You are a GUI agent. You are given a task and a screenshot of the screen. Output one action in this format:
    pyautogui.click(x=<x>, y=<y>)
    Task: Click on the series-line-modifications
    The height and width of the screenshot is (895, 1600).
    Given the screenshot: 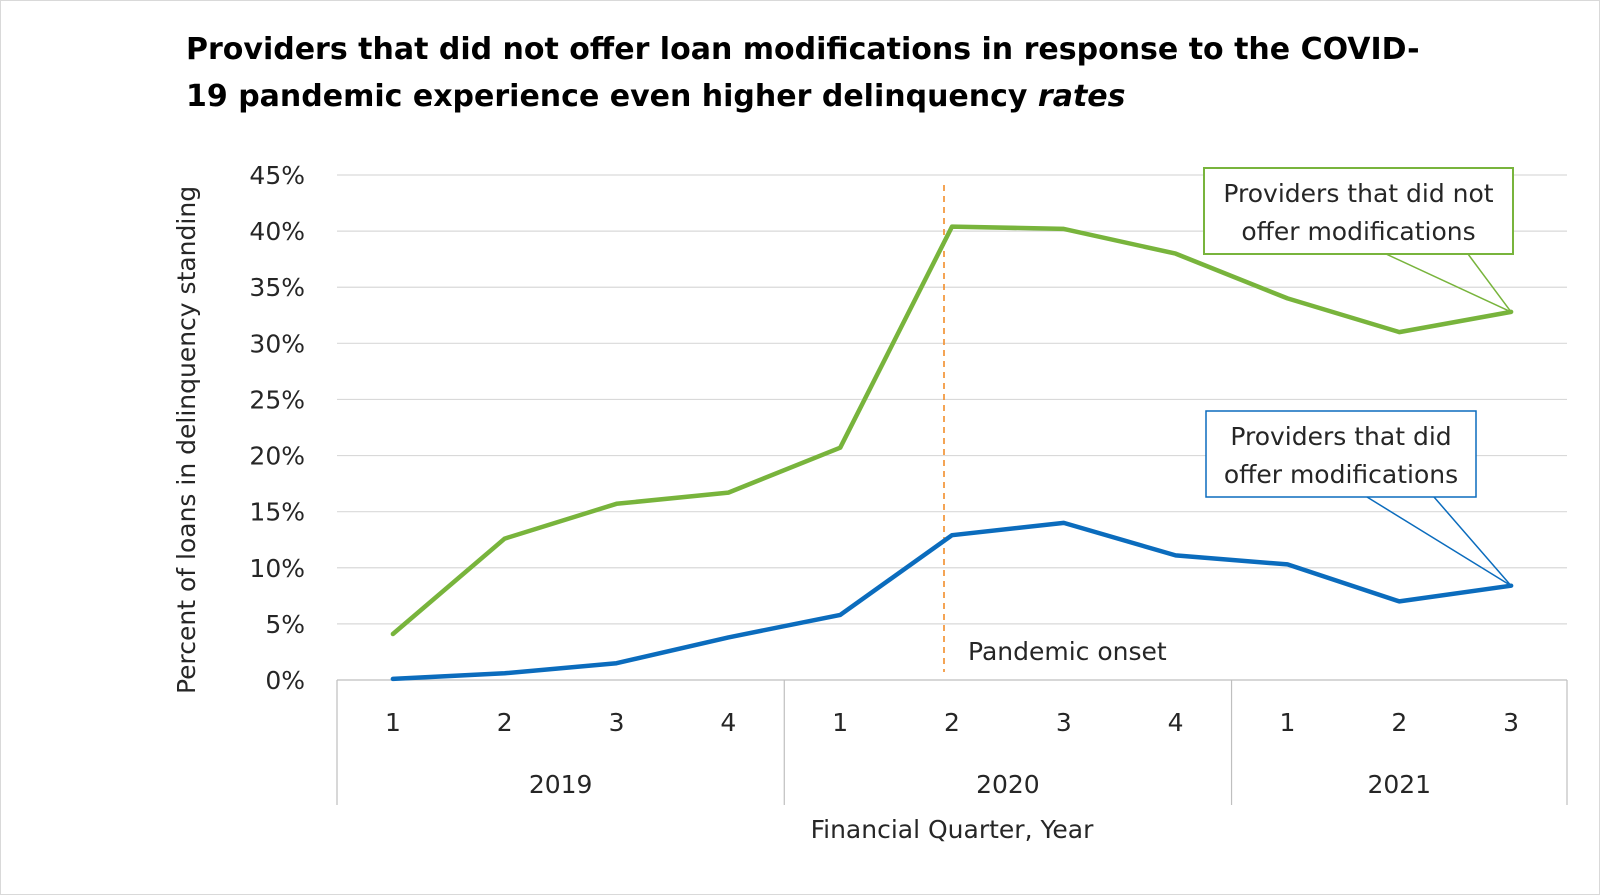 What is the action you would take?
    pyautogui.click(x=952, y=601)
    